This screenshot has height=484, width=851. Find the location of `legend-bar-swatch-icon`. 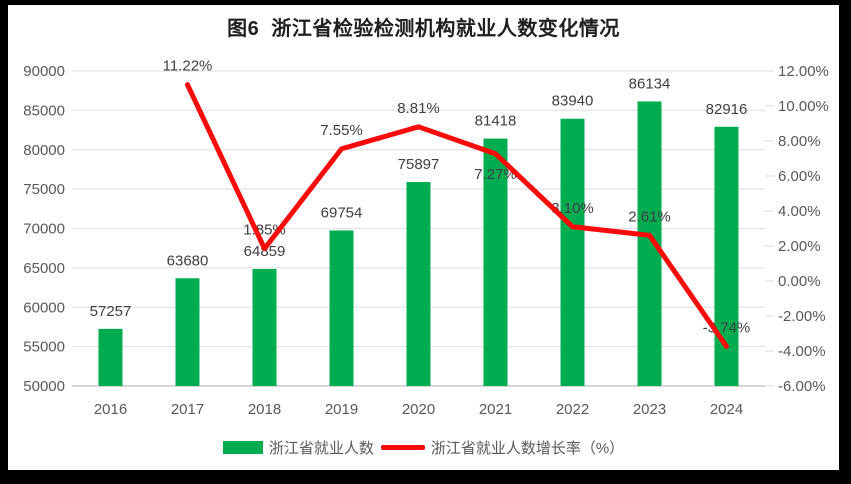

legend-bar-swatch-icon is located at coordinates (242, 447).